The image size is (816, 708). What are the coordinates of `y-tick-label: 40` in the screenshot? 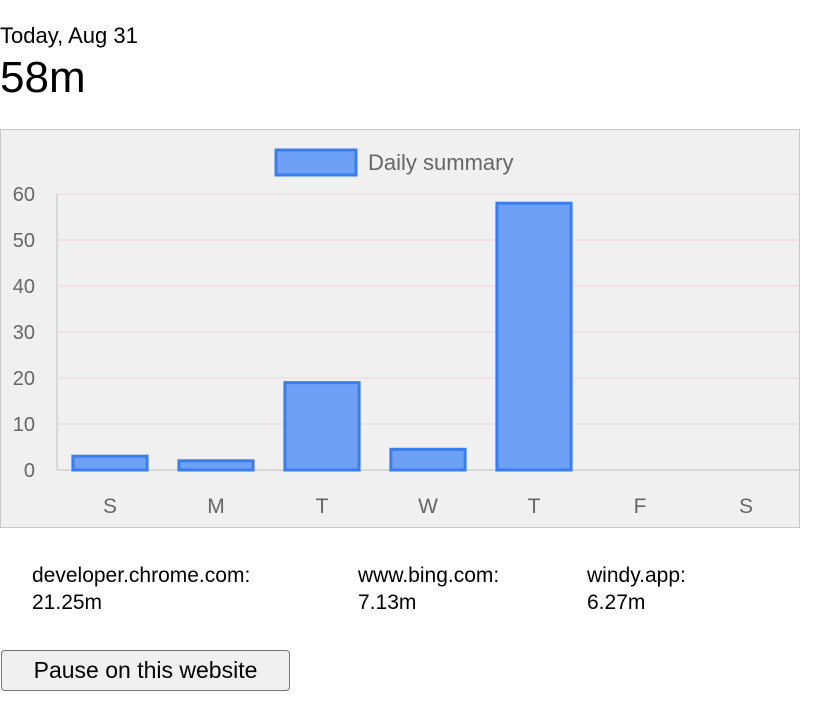 It's located at (24, 287).